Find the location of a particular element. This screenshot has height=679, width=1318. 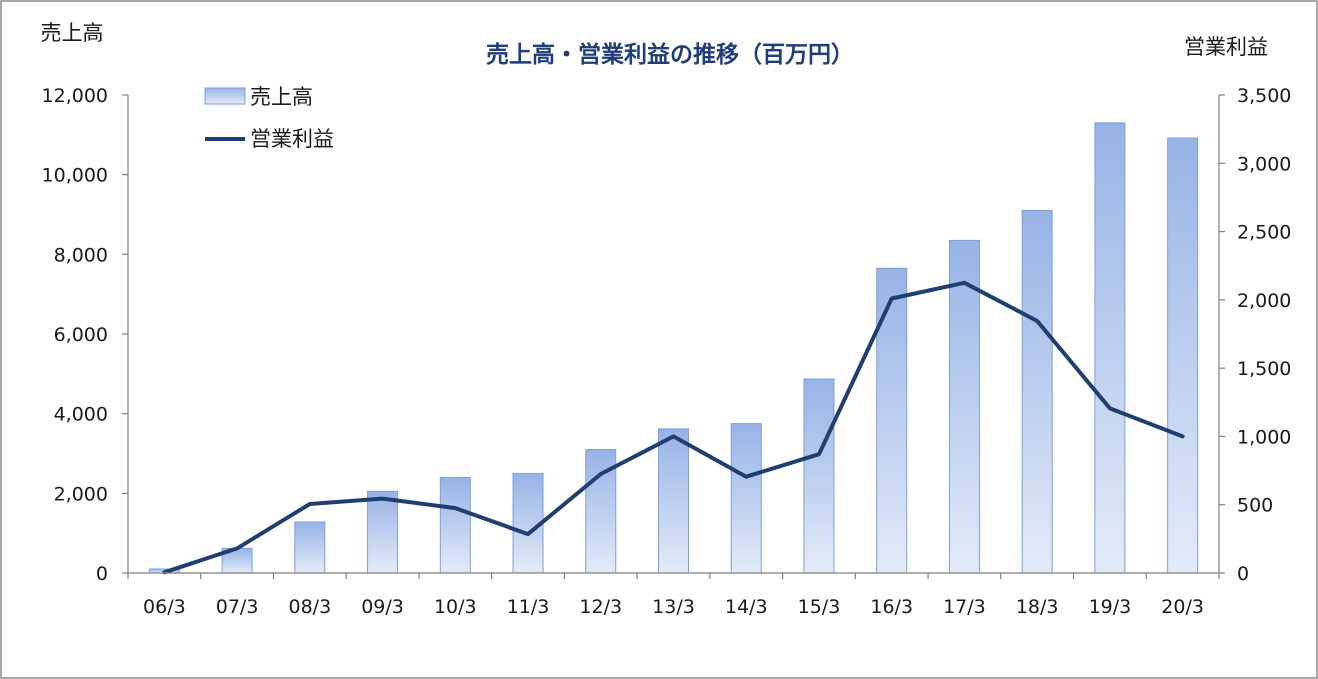

right-axis-title: 営業利益 is located at coordinates (1226, 47).